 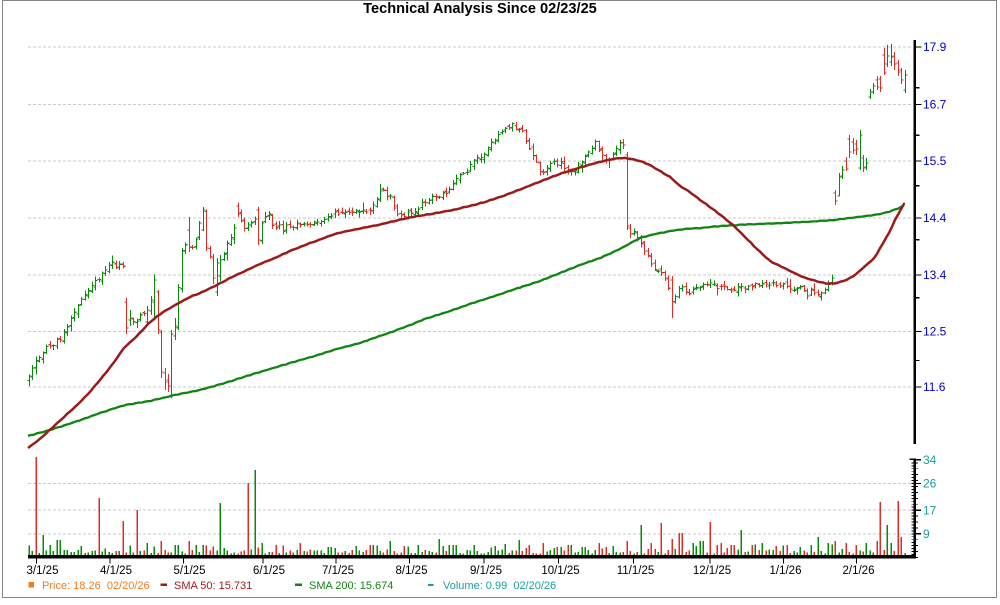 What do you see at coordinates (96, 586) in the screenshot?
I see `svg-text: Price: 18.26 02/20/26` at bounding box center [96, 586].